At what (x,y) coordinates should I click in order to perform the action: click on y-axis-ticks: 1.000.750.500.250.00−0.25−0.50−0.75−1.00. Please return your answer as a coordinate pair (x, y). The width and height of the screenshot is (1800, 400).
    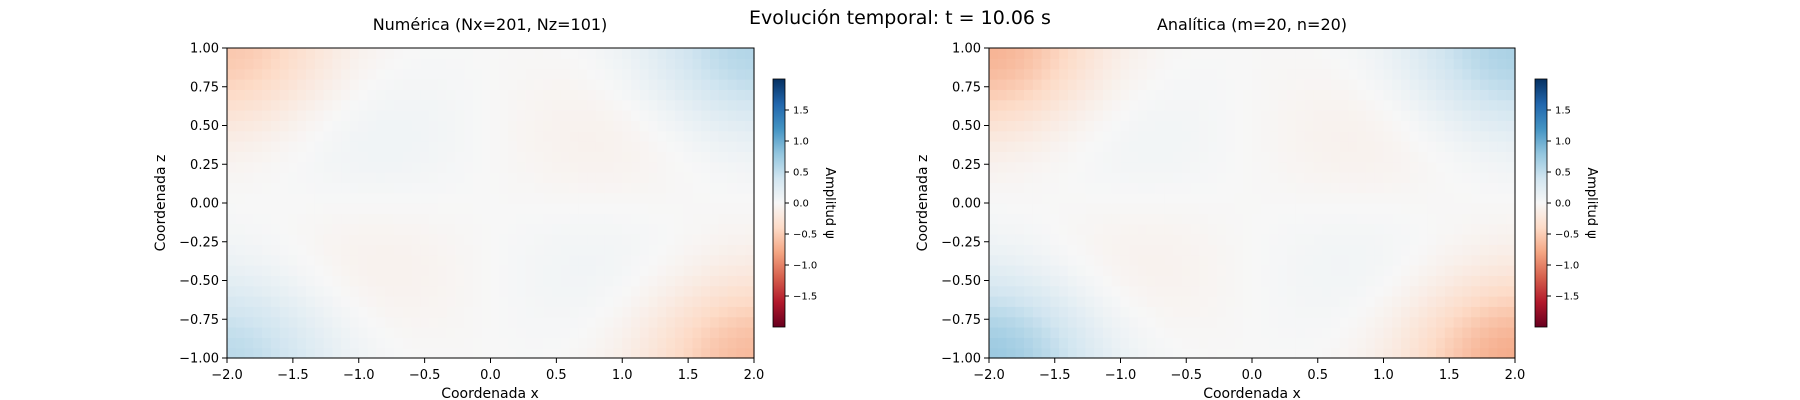
    Looking at the image, I should click on (965, 204).